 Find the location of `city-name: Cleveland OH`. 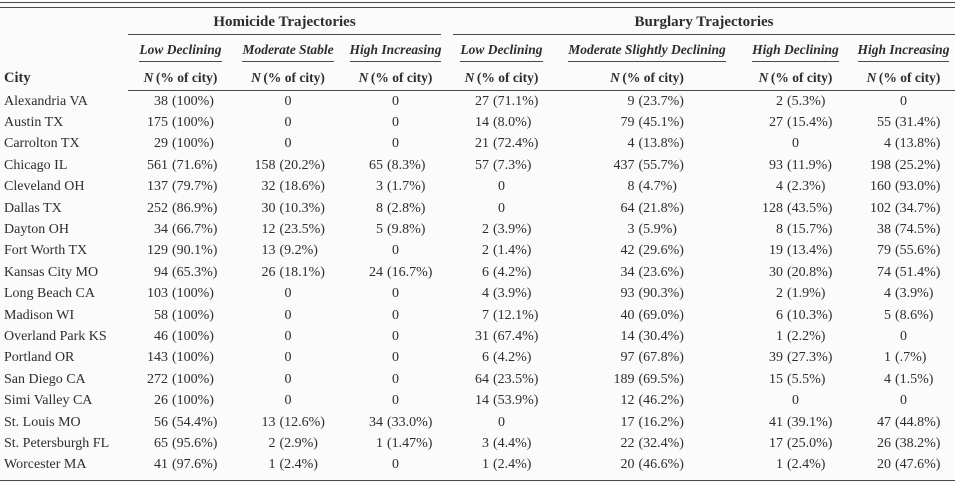

city-name: Cleveland OH is located at coordinates (44, 187).